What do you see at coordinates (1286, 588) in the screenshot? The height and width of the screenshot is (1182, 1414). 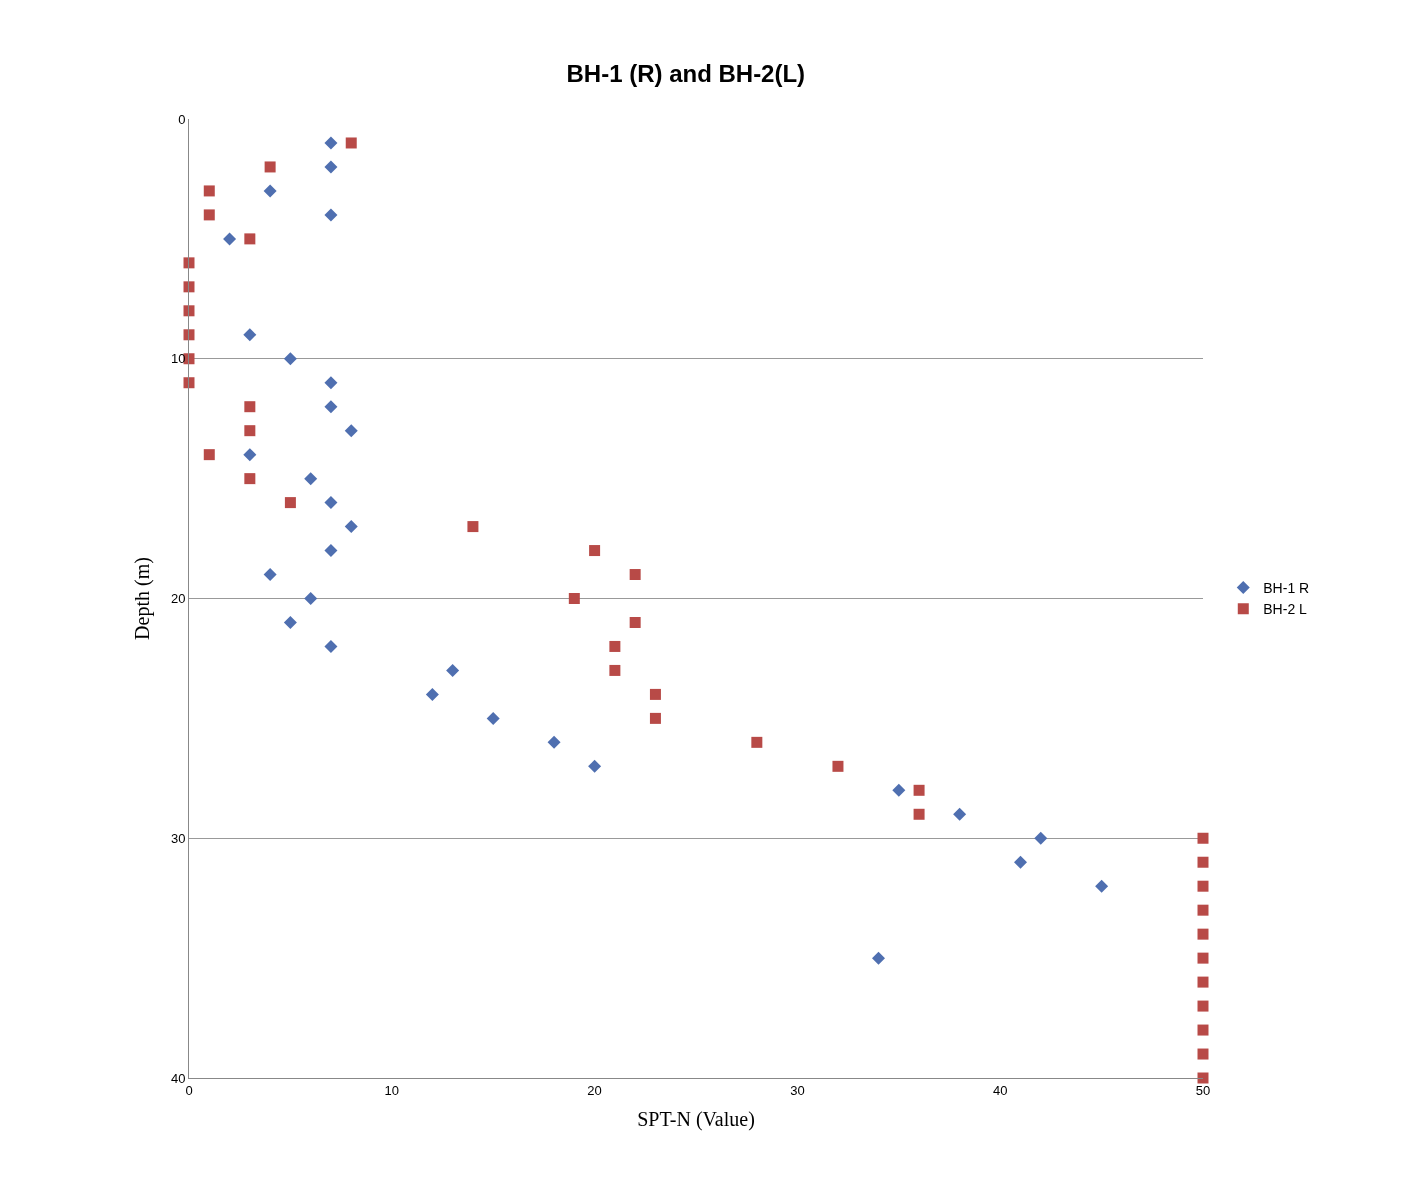 I see `legend-label: BH-1 R` at bounding box center [1286, 588].